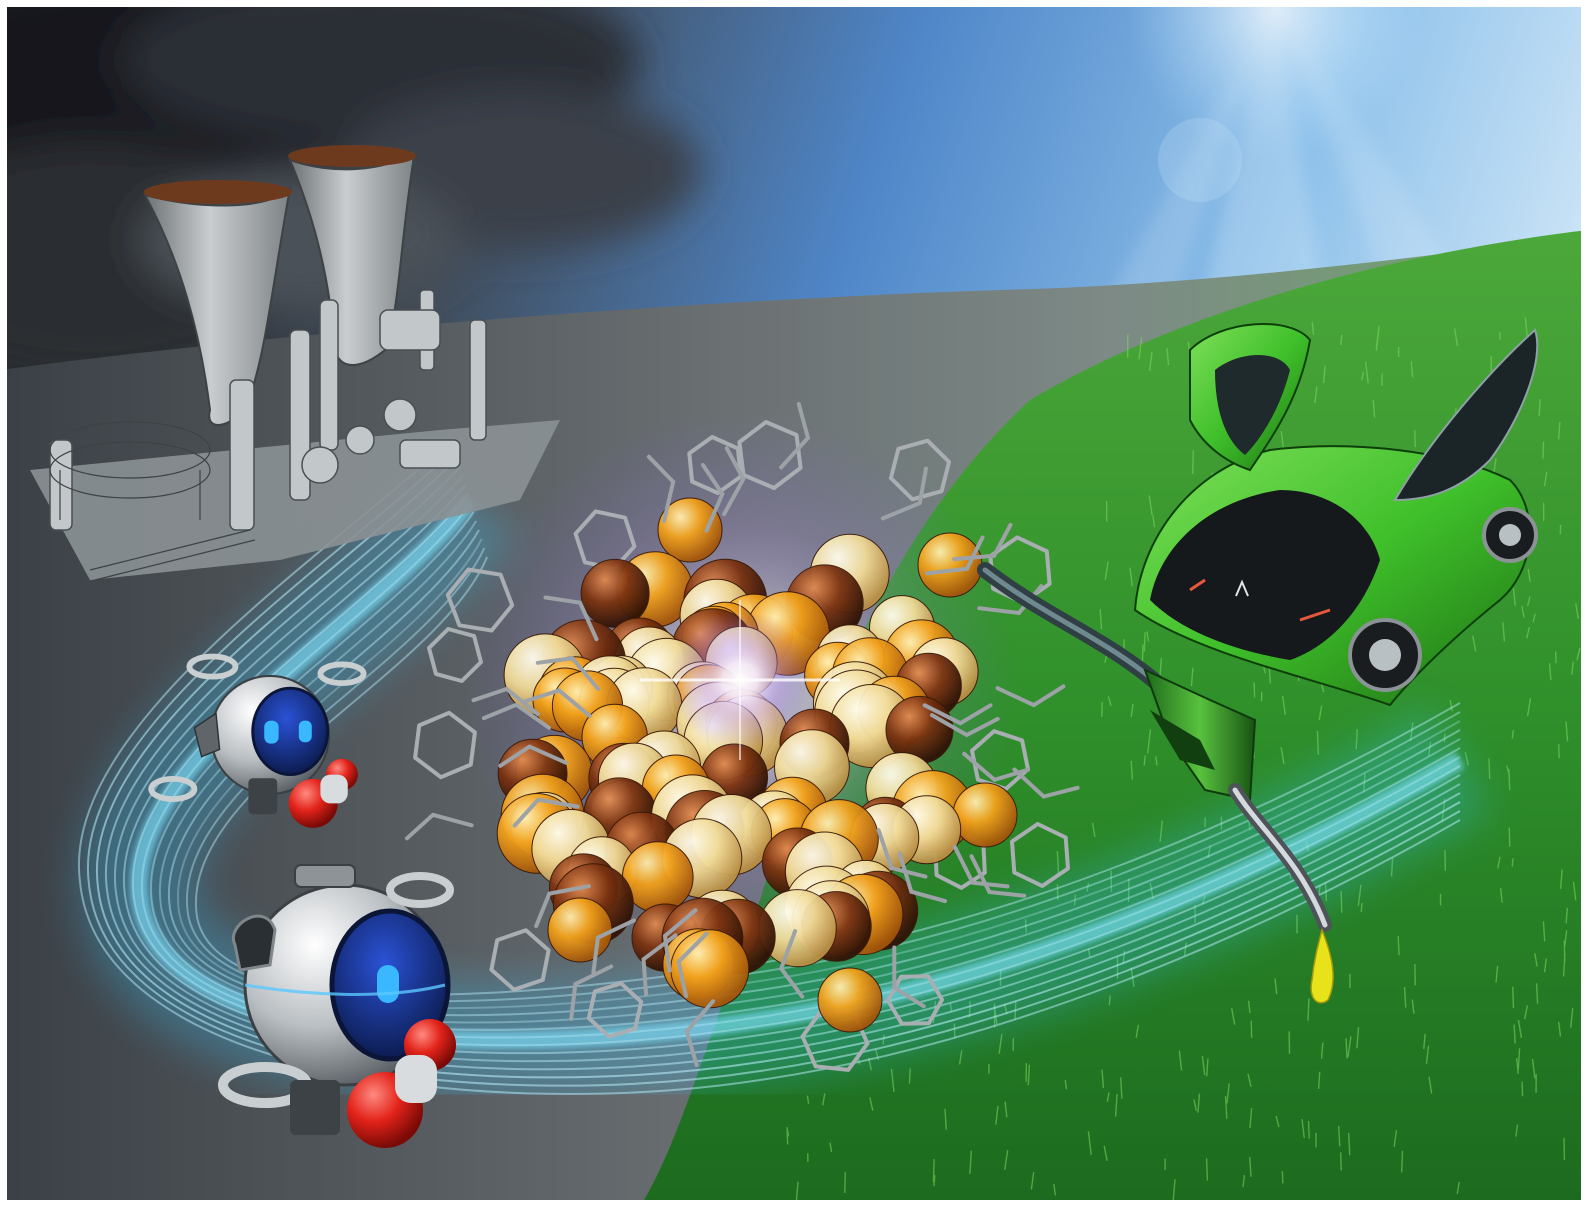 The image size is (1588, 1207). What do you see at coordinates (1154, 747) in the screenshot?
I see `fuel-nozzle` at bounding box center [1154, 747].